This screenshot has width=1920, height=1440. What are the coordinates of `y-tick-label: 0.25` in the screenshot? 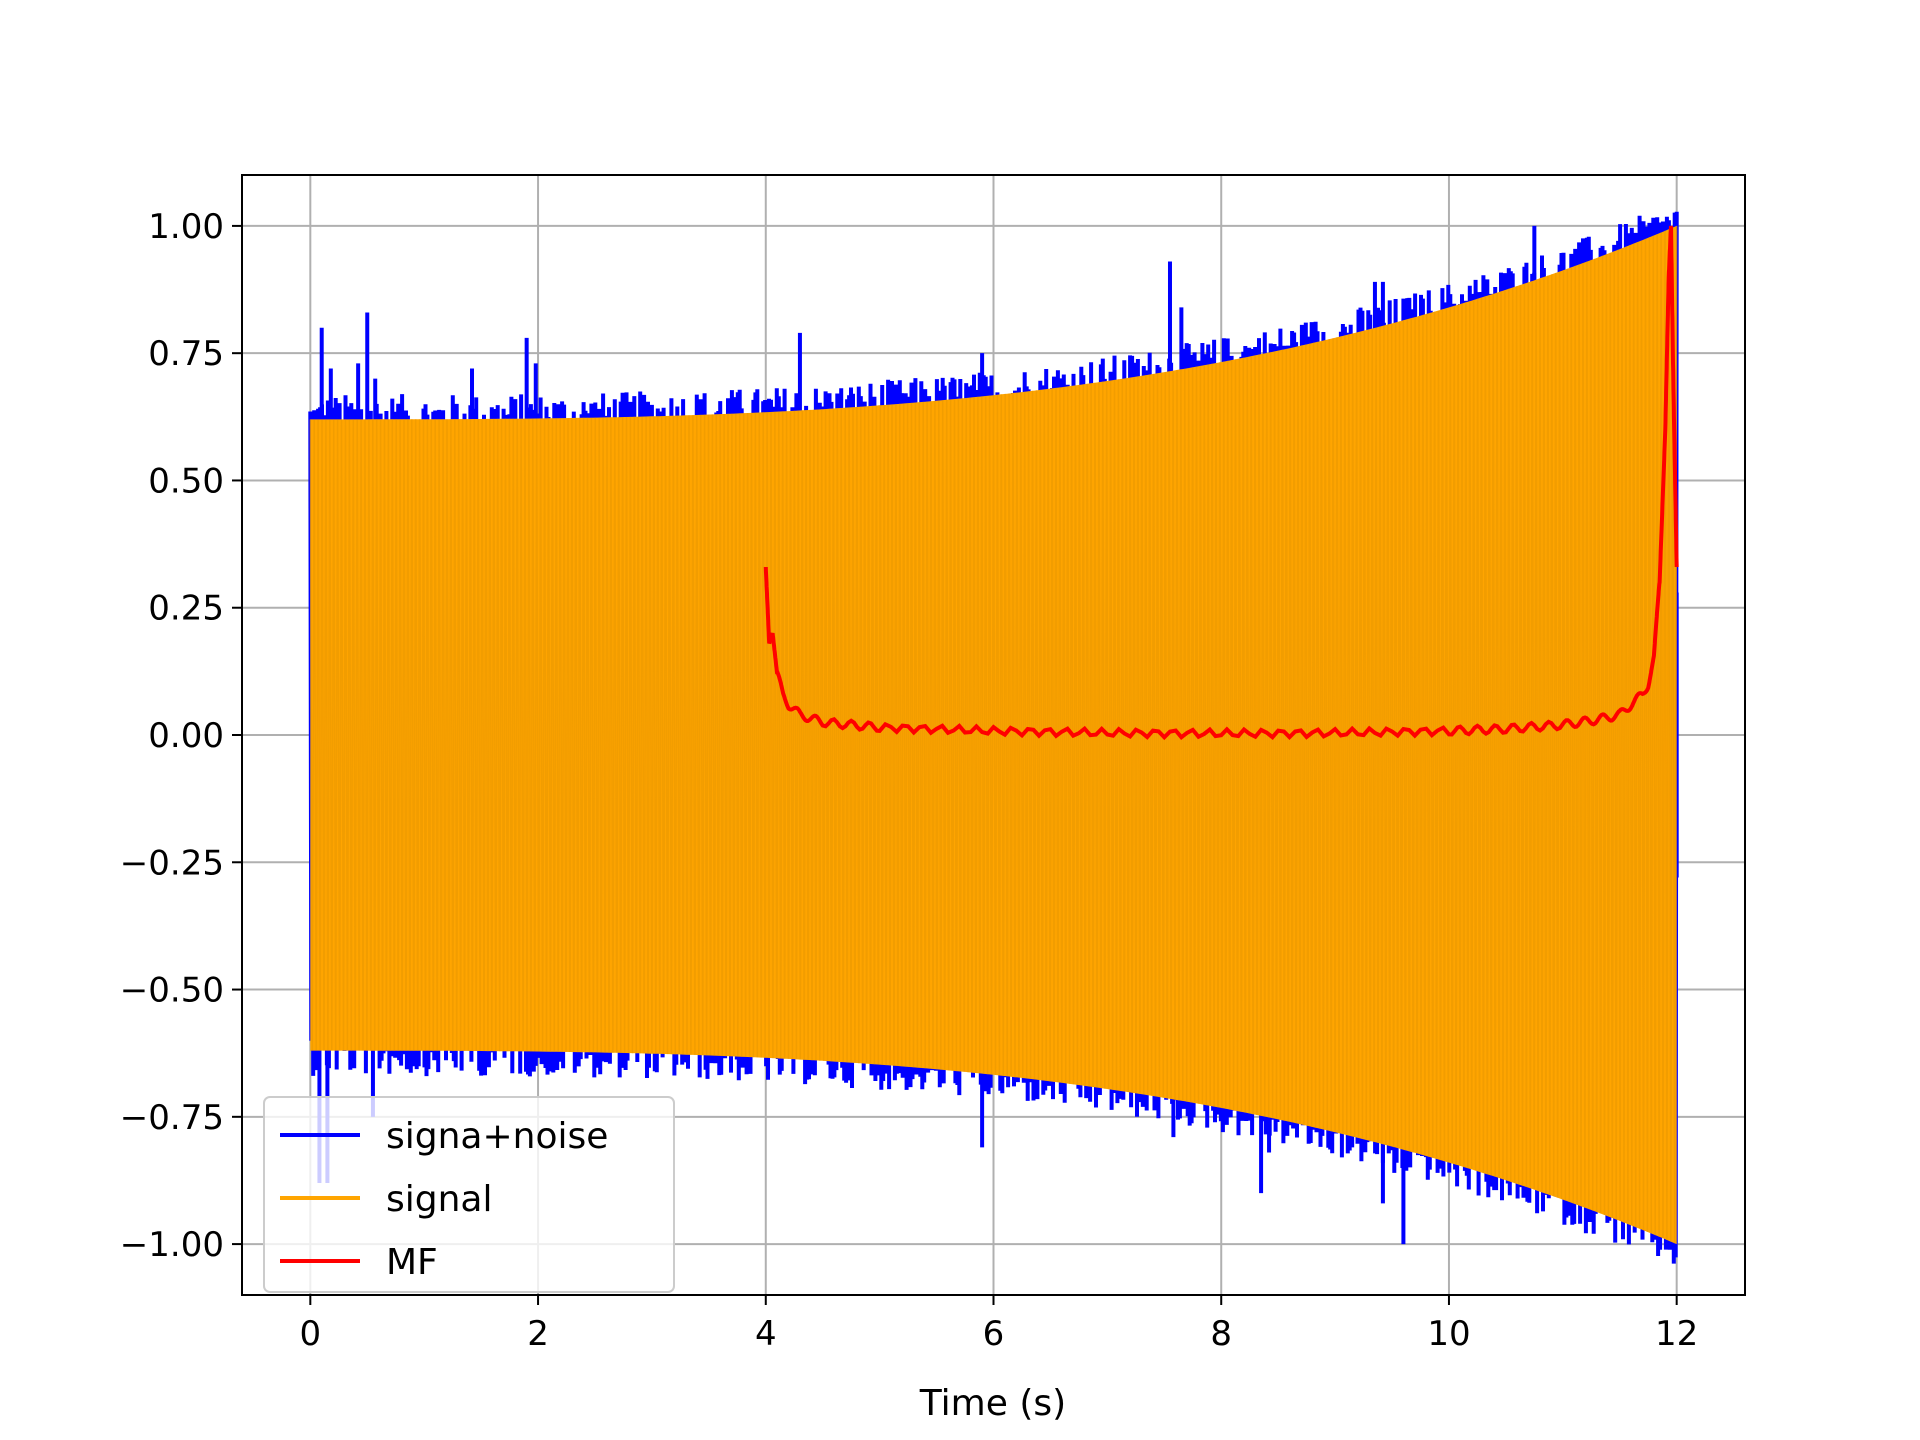 It's located at (186, 609).